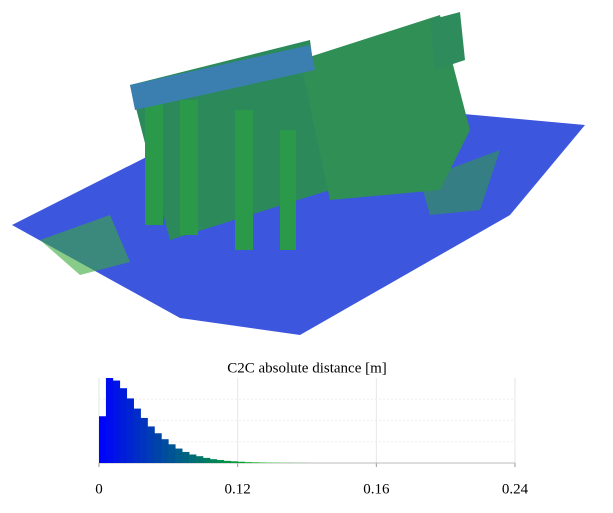  What do you see at coordinates (99, 489) in the screenshot?
I see `x-tick-label: 0` at bounding box center [99, 489].